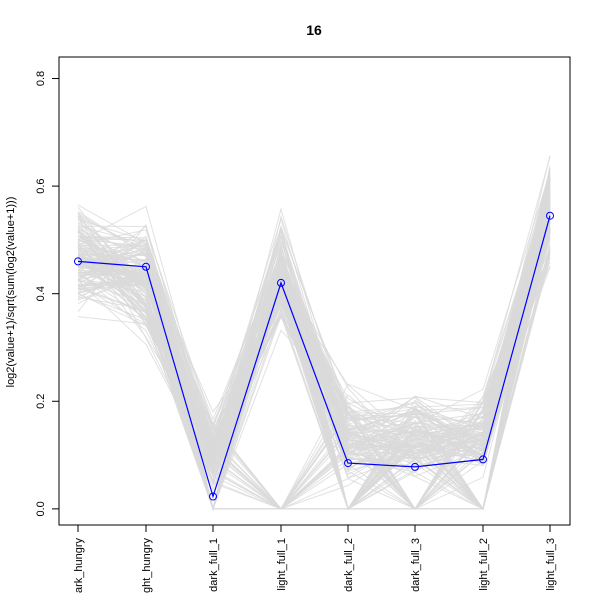 The width and height of the screenshot is (600, 600). Describe the element at coordinates (147, 566) in the screenshot. I see `x-tick-label: ght_hungry` at that location.